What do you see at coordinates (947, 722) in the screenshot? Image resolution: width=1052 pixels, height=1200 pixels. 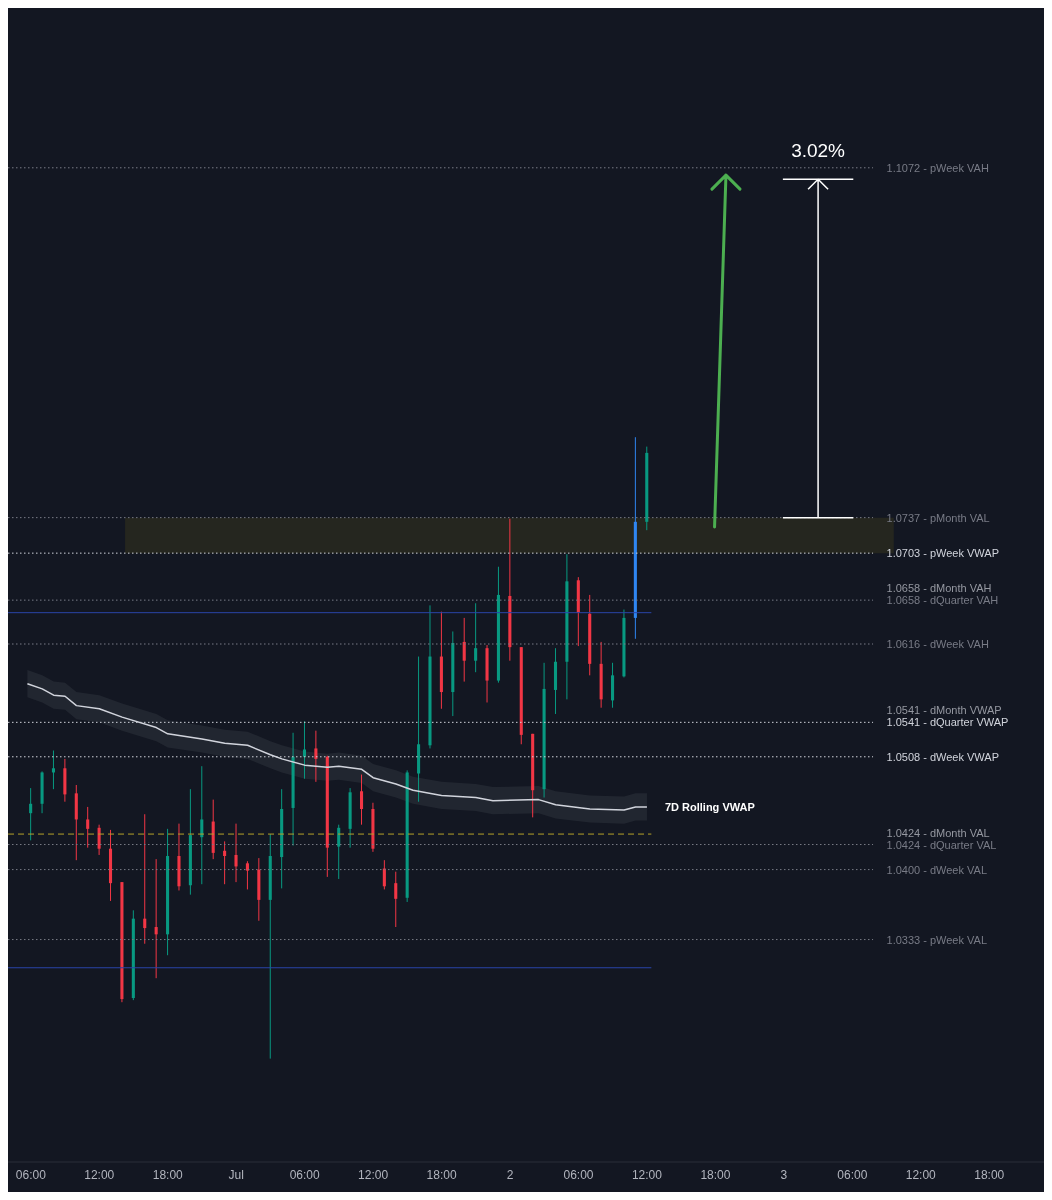 I see `ref-line-label: 1.0541 - dQuarter VWAP` at bounding box center [947, 722].